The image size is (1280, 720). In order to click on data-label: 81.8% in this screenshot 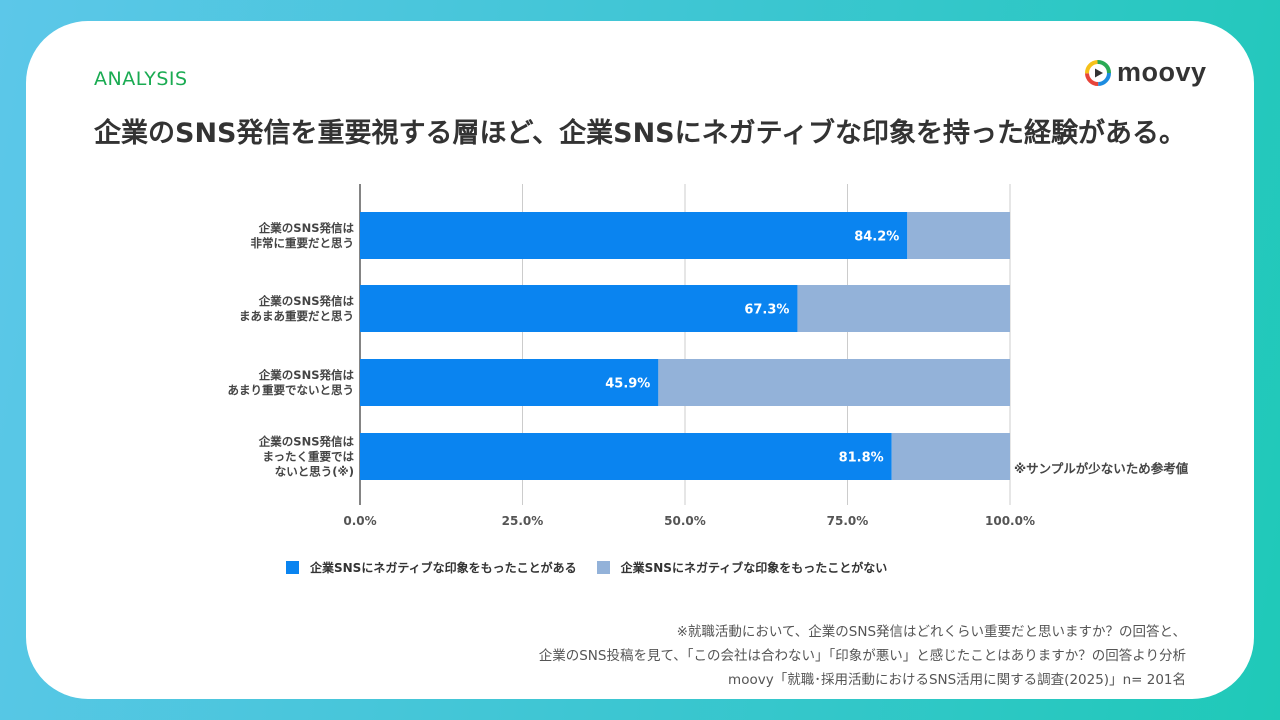, I will do `click(861, 458)`.